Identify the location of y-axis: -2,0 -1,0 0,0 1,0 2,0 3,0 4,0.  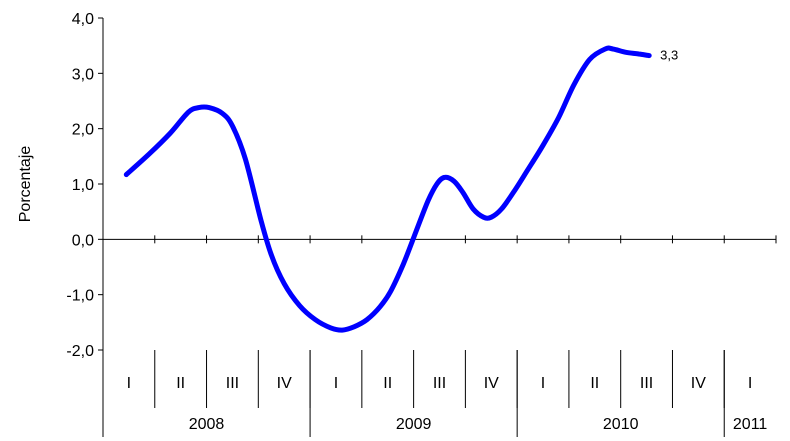
(85, 224).